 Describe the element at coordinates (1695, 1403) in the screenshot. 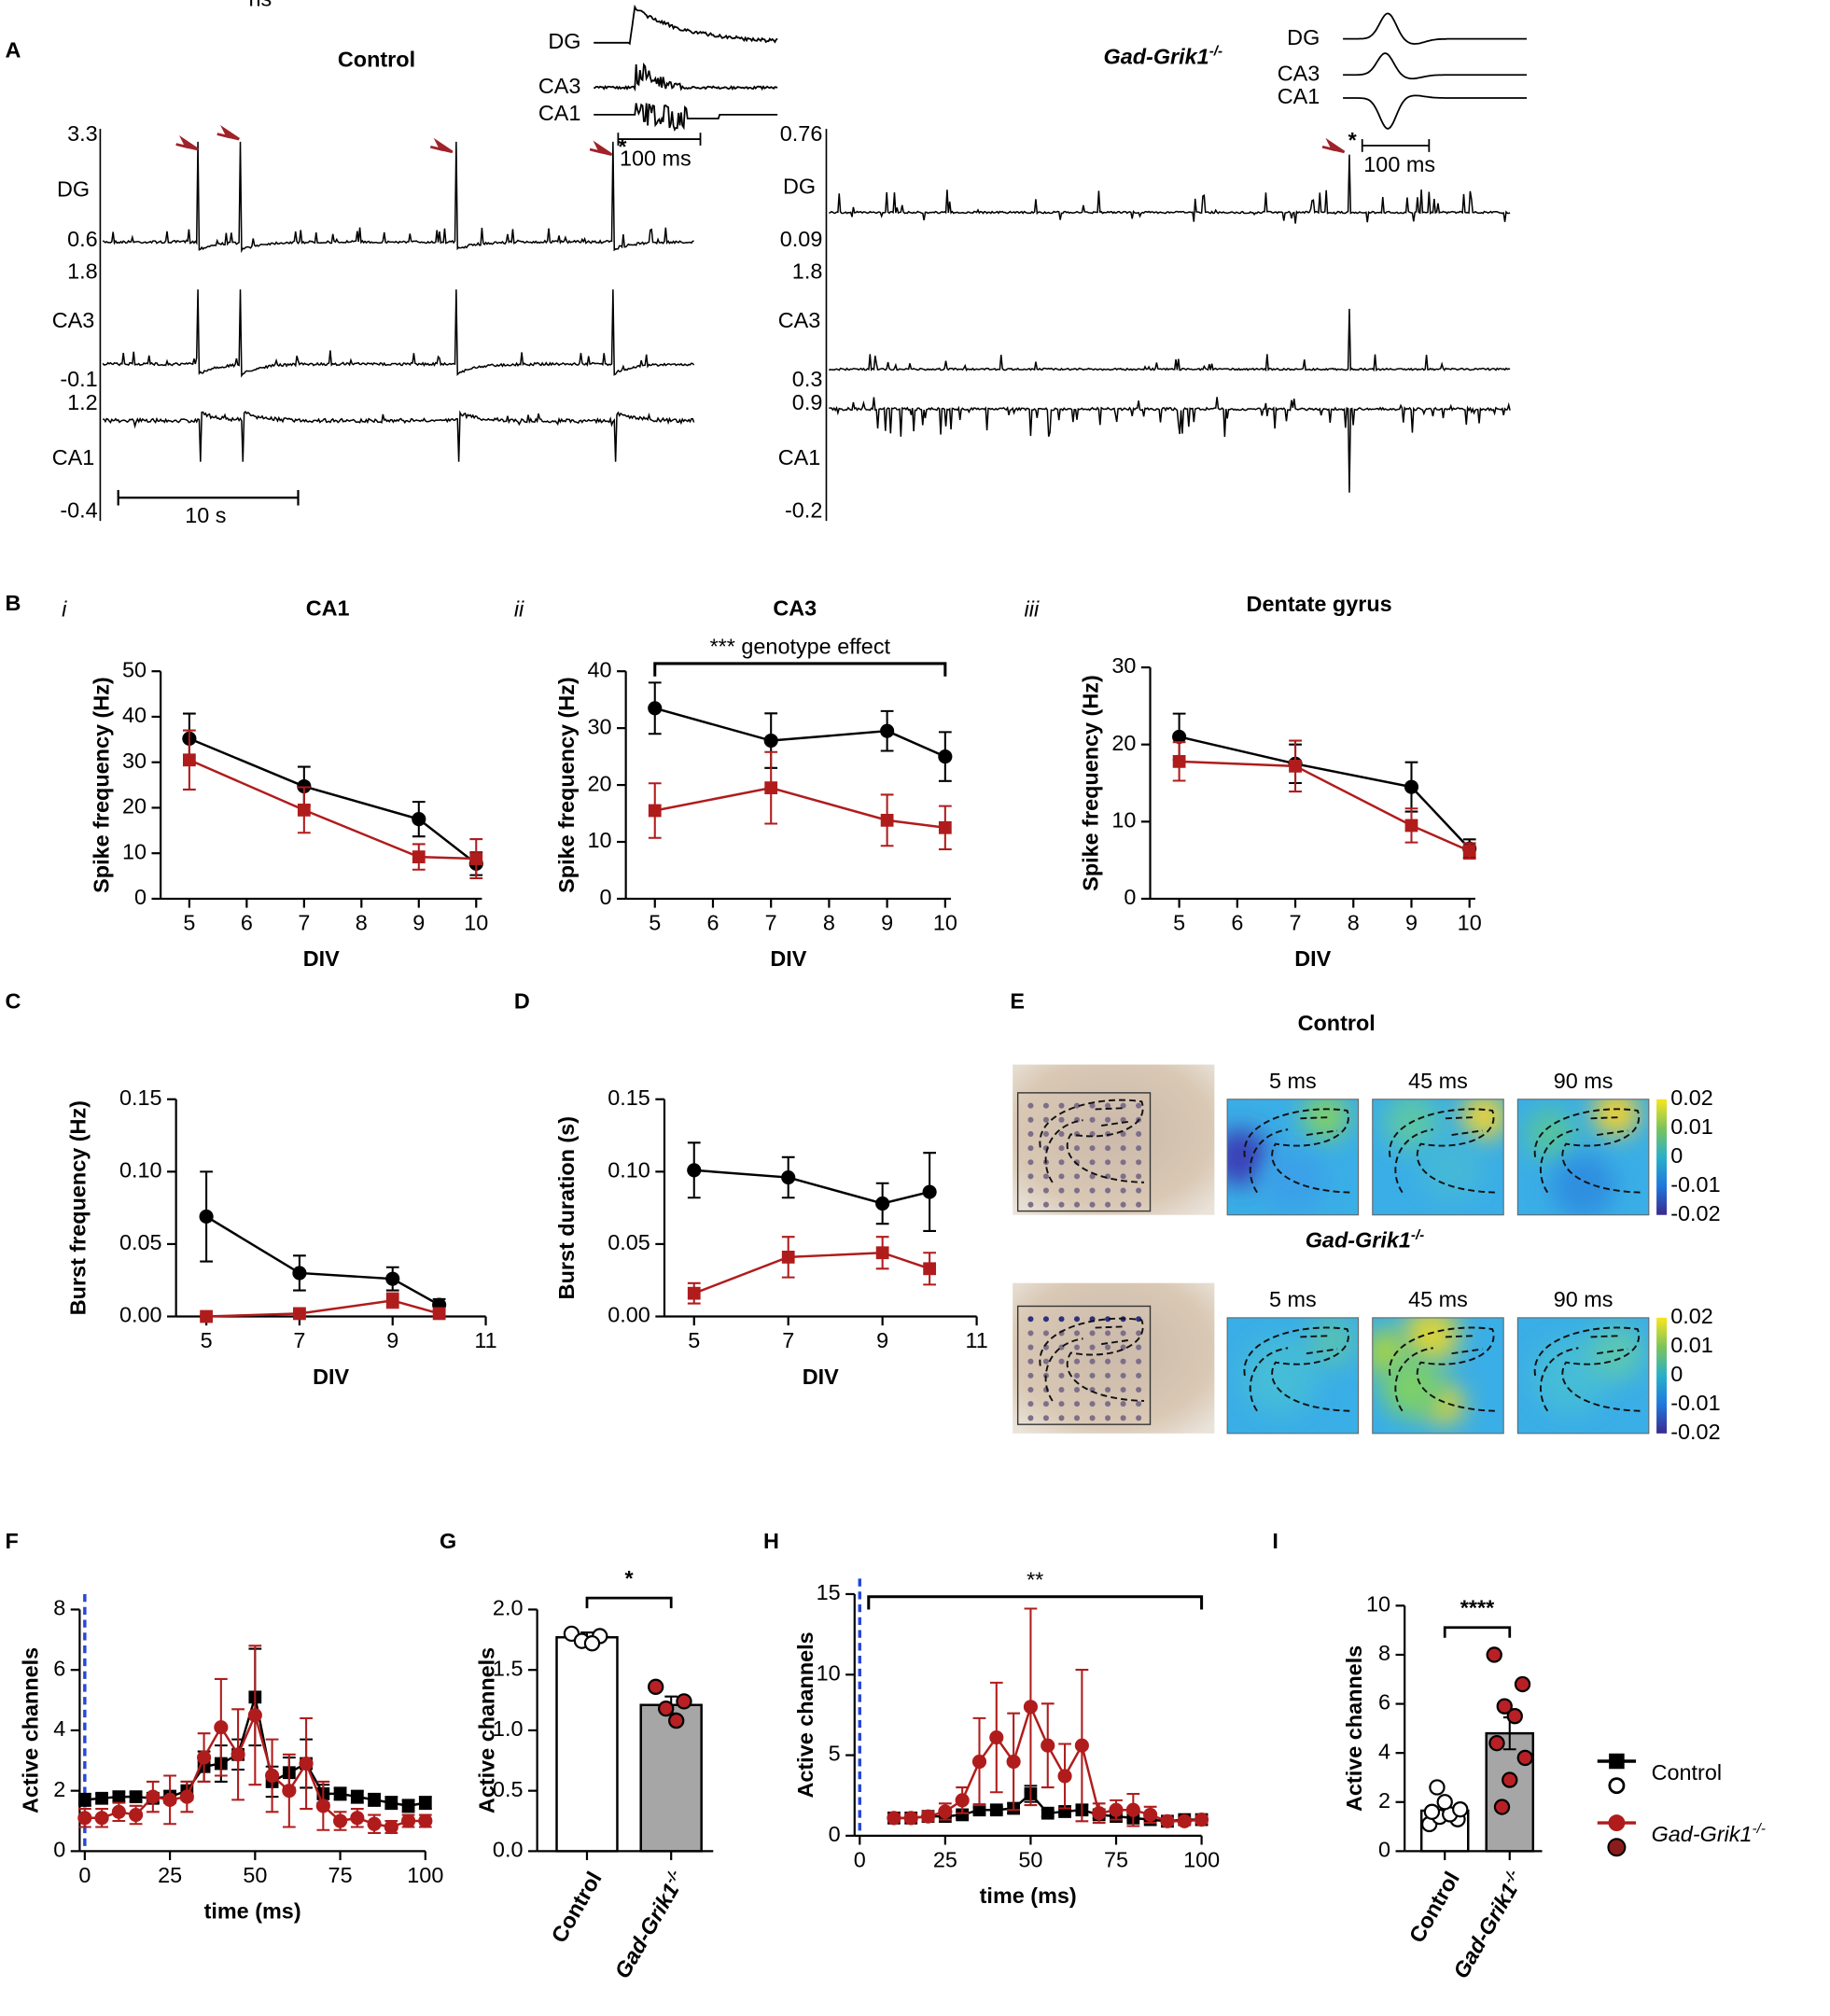

I see `colorbar-label: -0.01` at that location.